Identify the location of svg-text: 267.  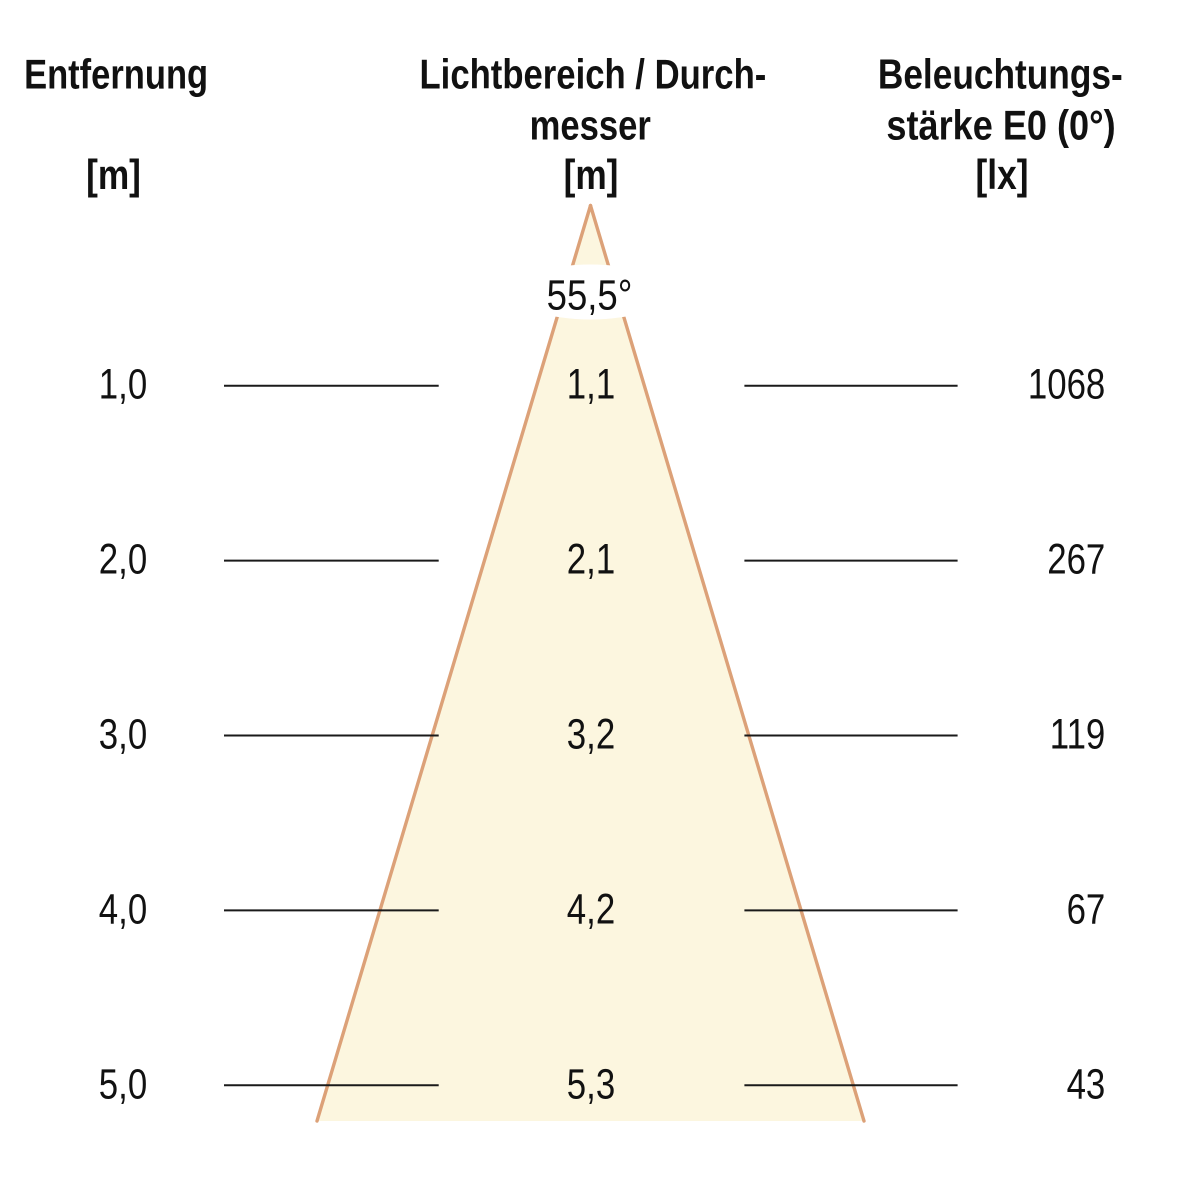
(1076, 559).